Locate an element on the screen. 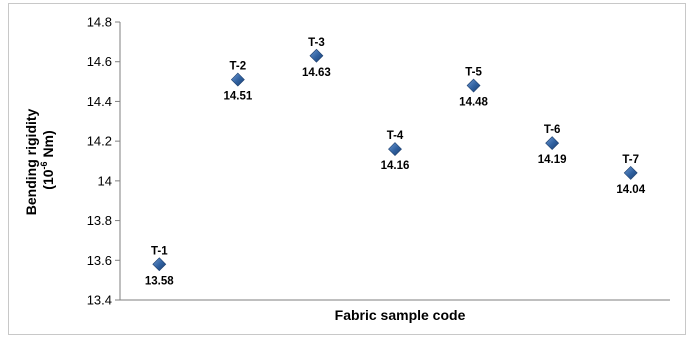 This screenshot has height=339, width=694. data-point-code-label: T-4 is located at coordinates (395, 136).